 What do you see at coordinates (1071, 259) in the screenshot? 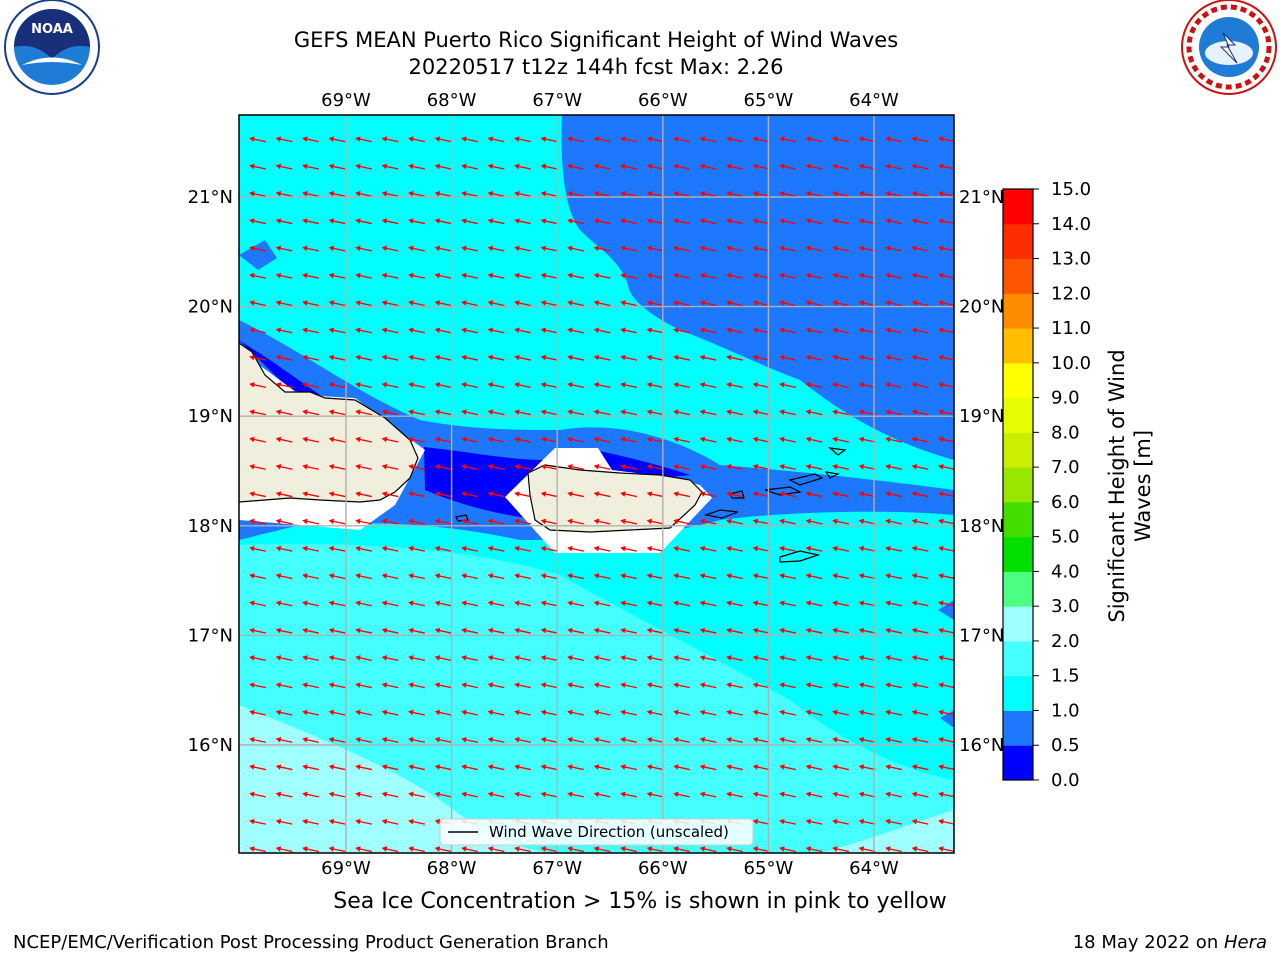
I see `colorbar-tick-label: 13.0` at bounding box center [1071, 259].